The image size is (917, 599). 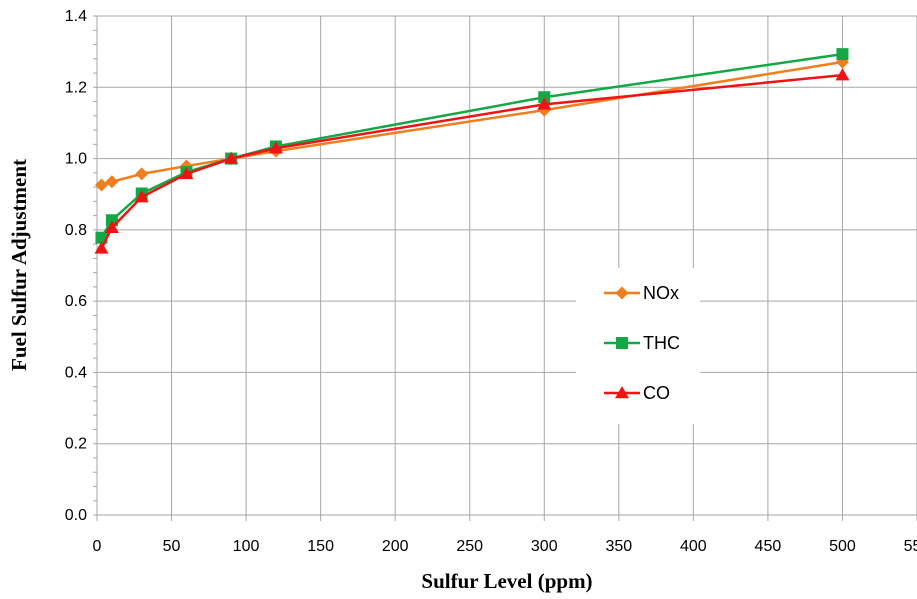 I want to click on x-tick-label: 50, so click(x=172, y=546).